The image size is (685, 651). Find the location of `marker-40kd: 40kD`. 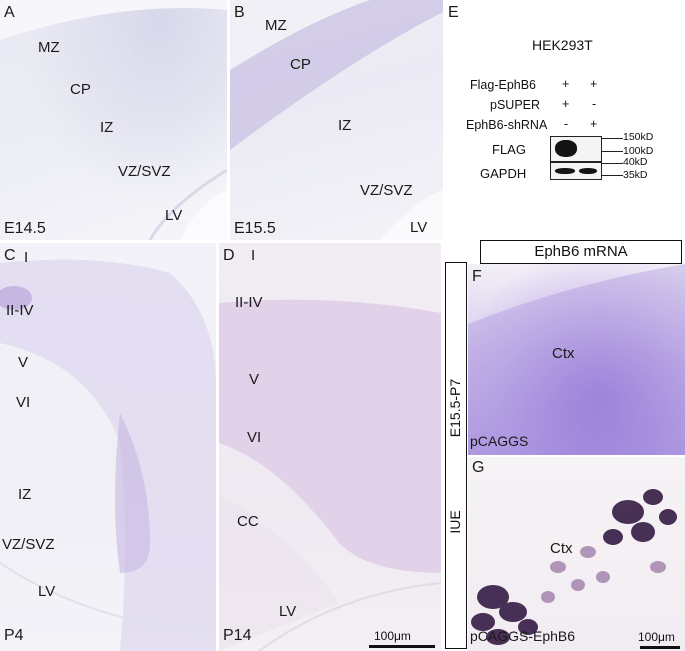

marker-40kd: 40kD is located at coordinates (635, 162).